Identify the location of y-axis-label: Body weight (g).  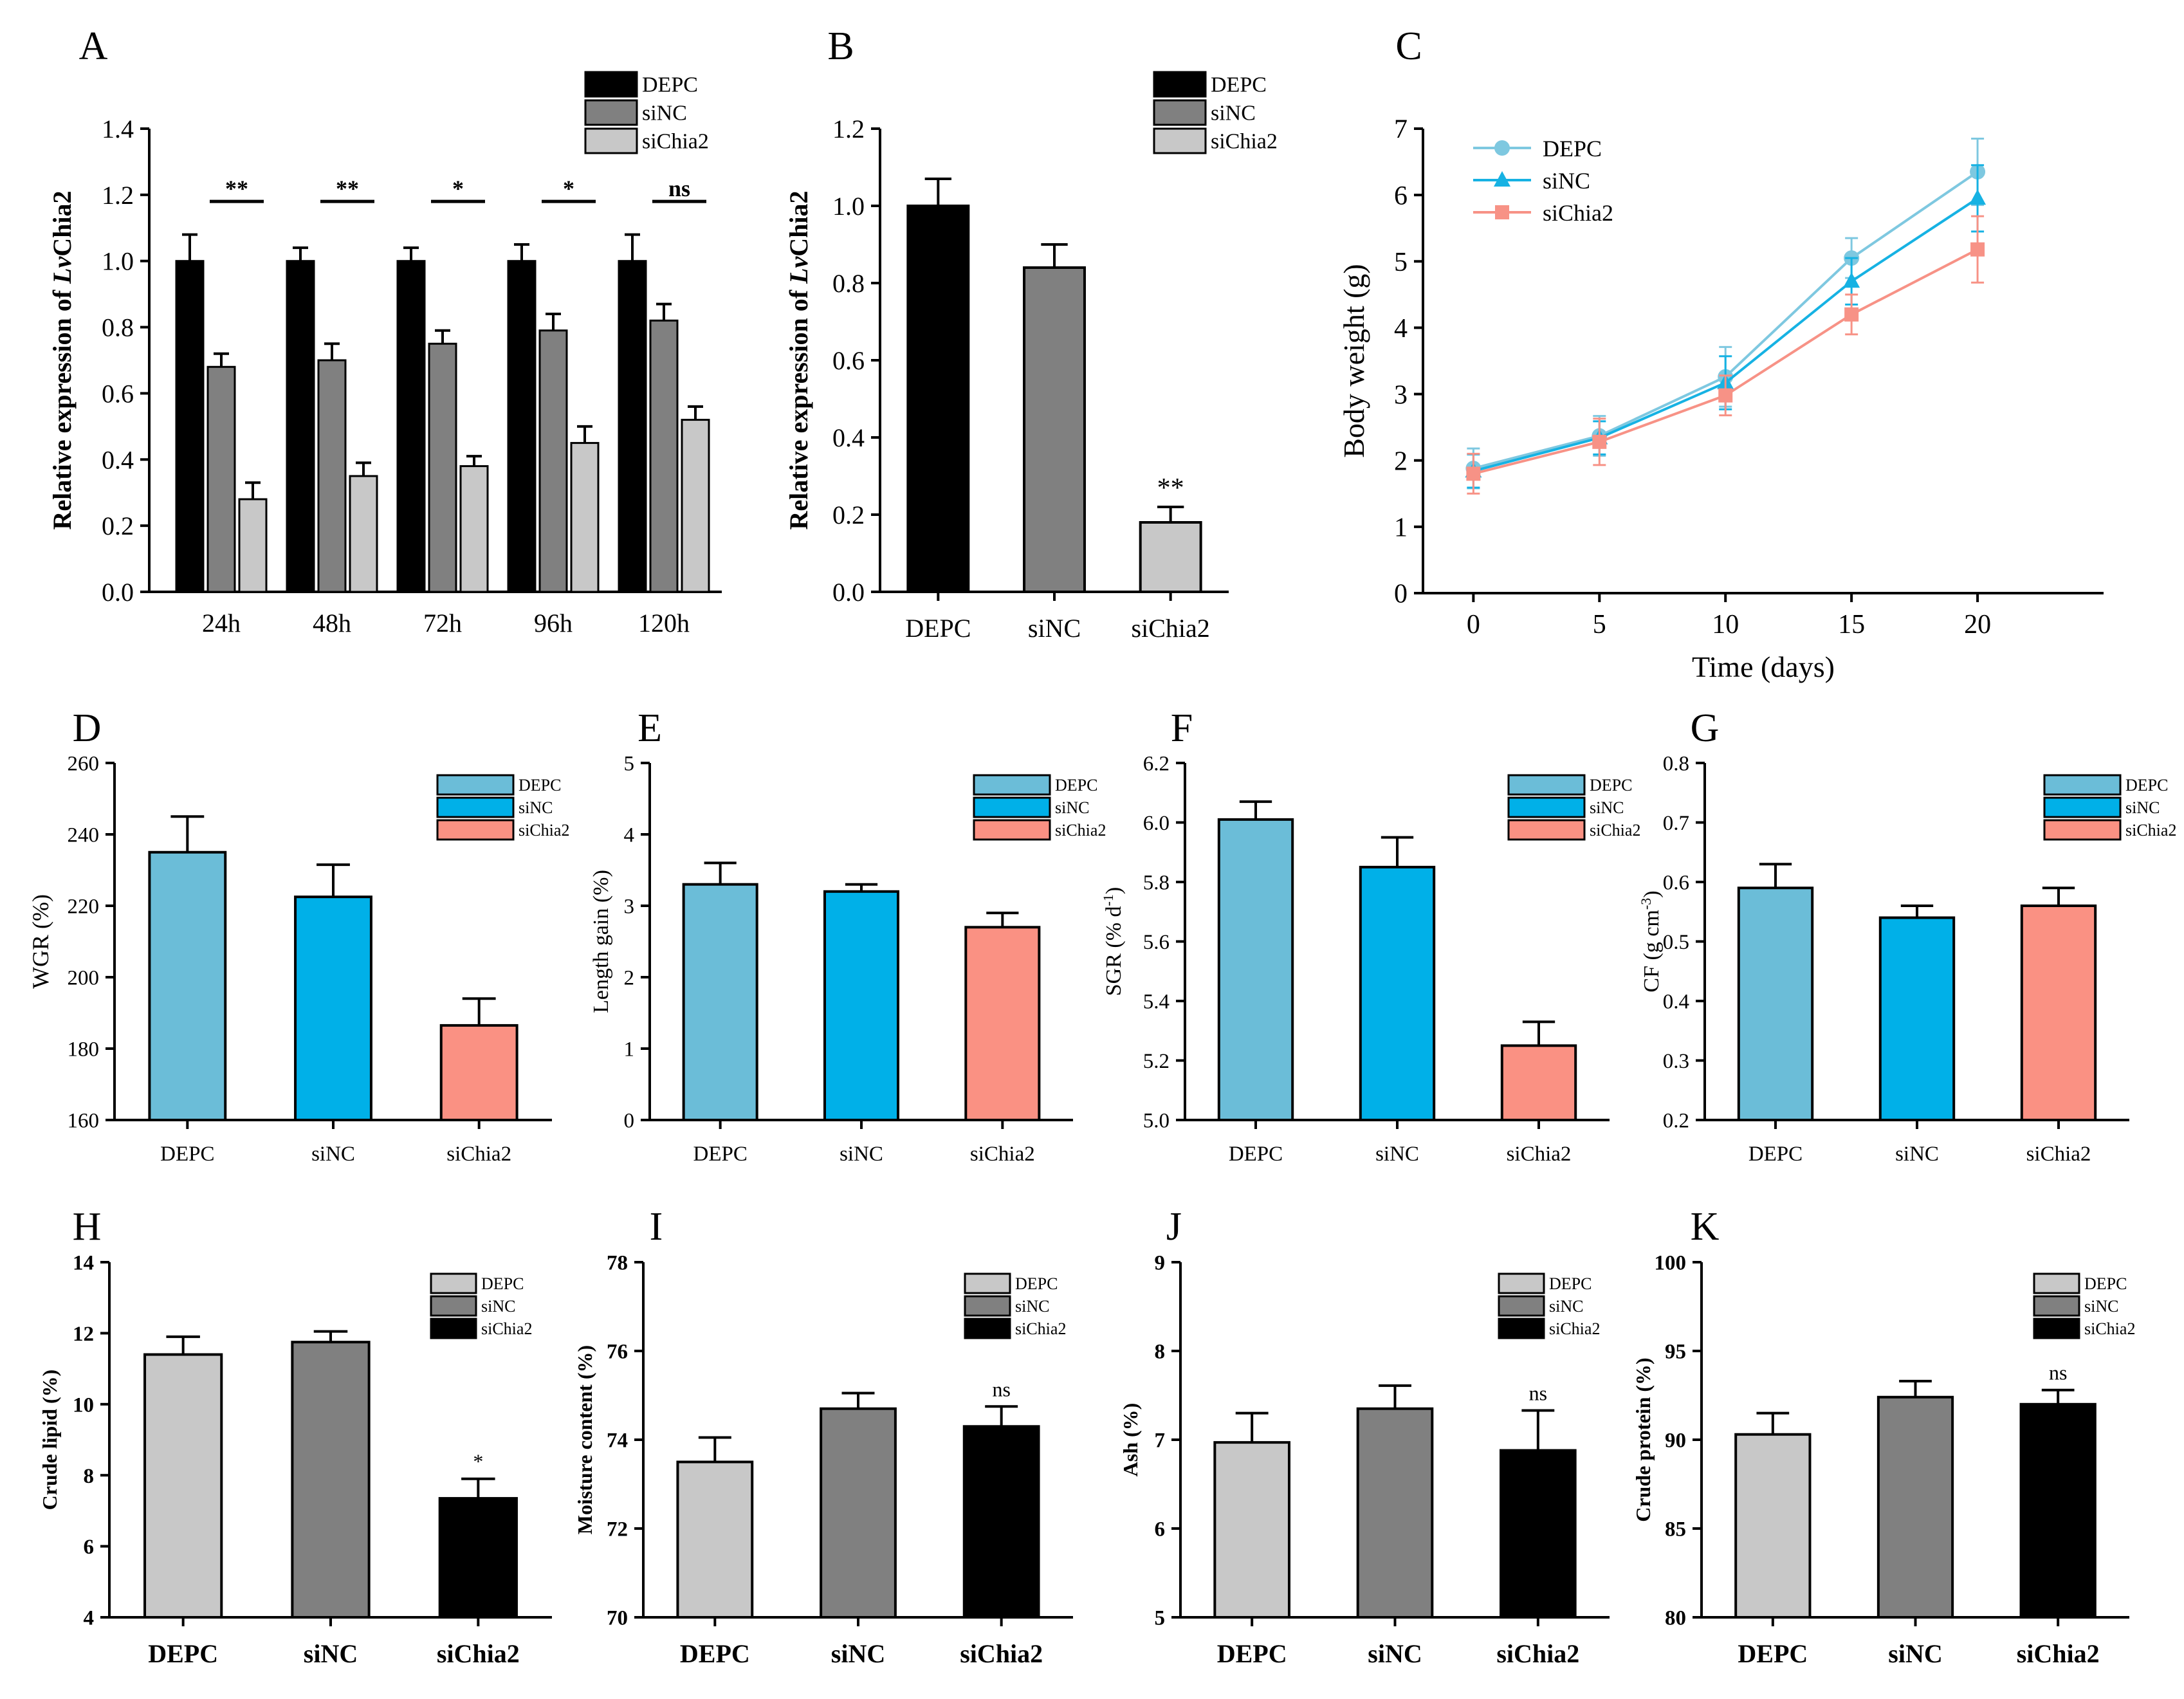
(1353, 361).